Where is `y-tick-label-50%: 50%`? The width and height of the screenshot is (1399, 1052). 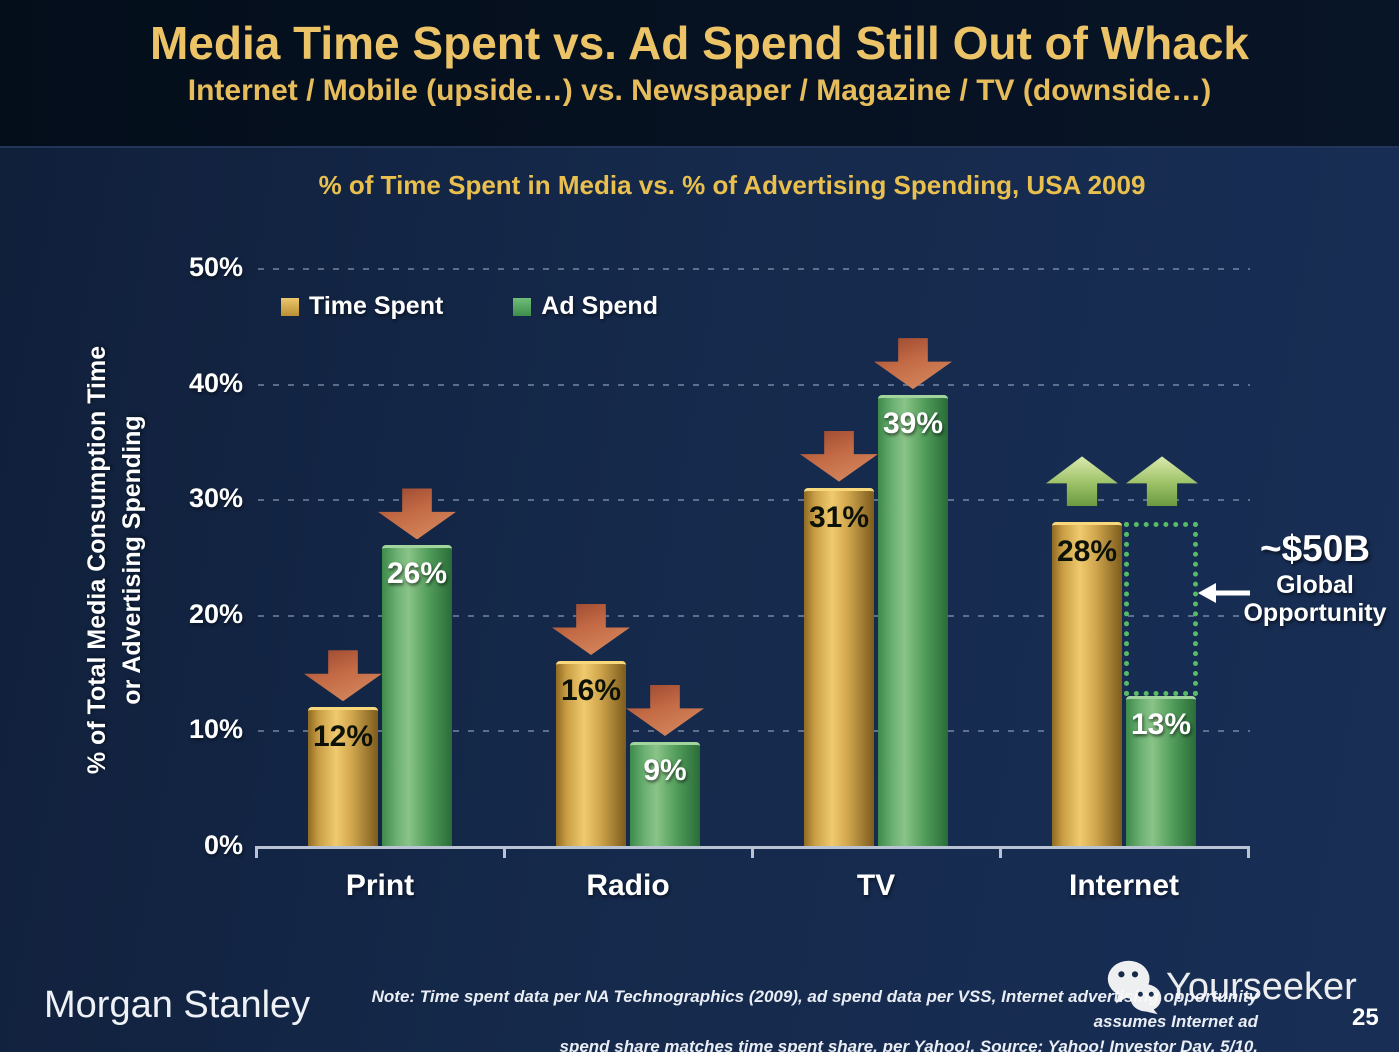
y-tick-label-50%: 50% is located at coordinates (215, 267).